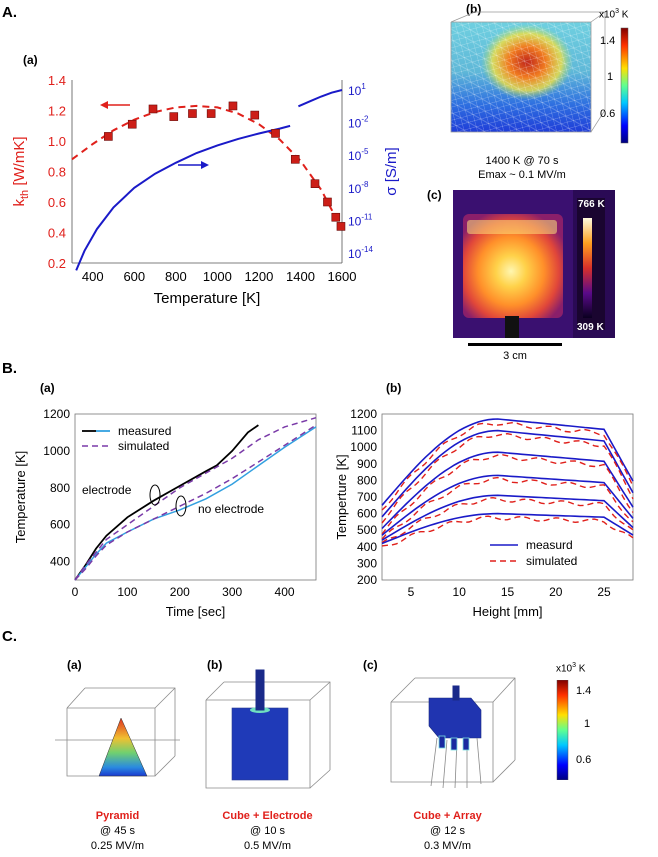 The image size is (658, 857). I want to click on y-tick-label: 300, so click(367, 563).